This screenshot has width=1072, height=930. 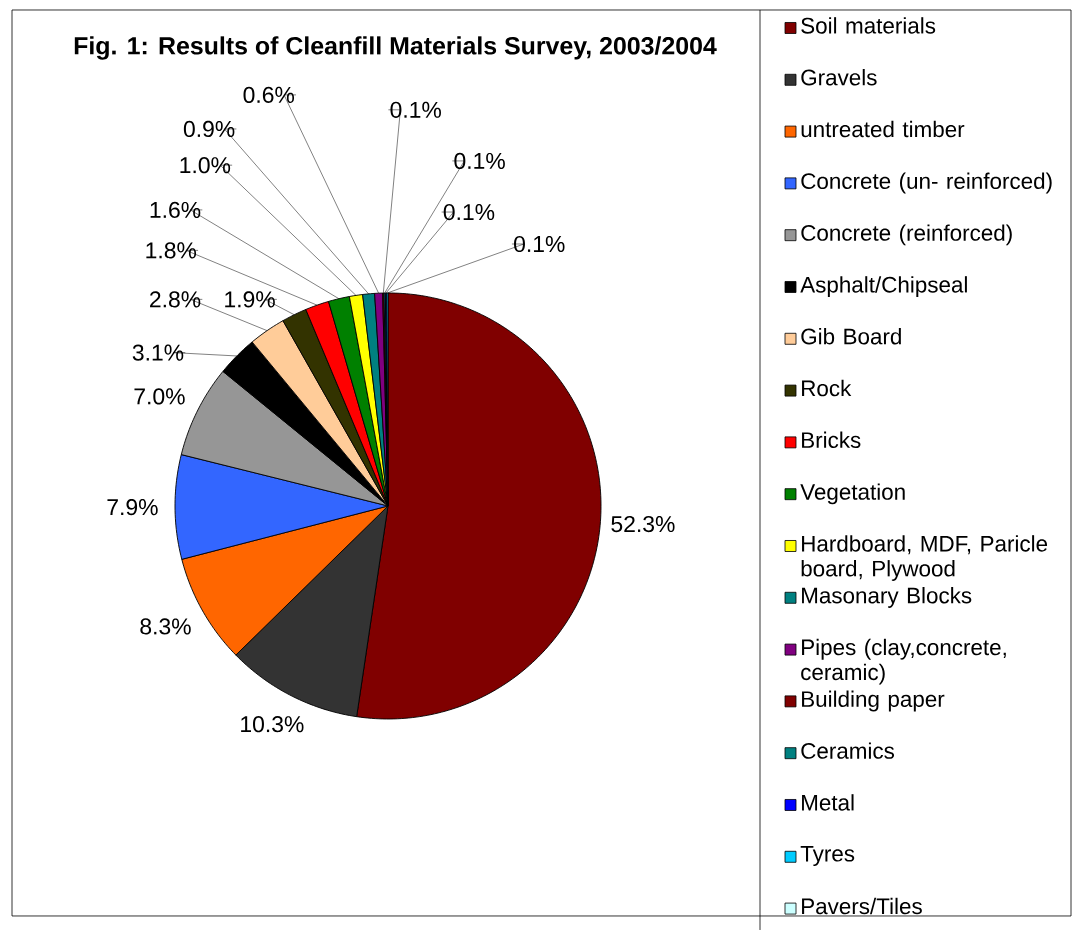 I want to click on legend-label: Building paper, so click(x=873, y=701).